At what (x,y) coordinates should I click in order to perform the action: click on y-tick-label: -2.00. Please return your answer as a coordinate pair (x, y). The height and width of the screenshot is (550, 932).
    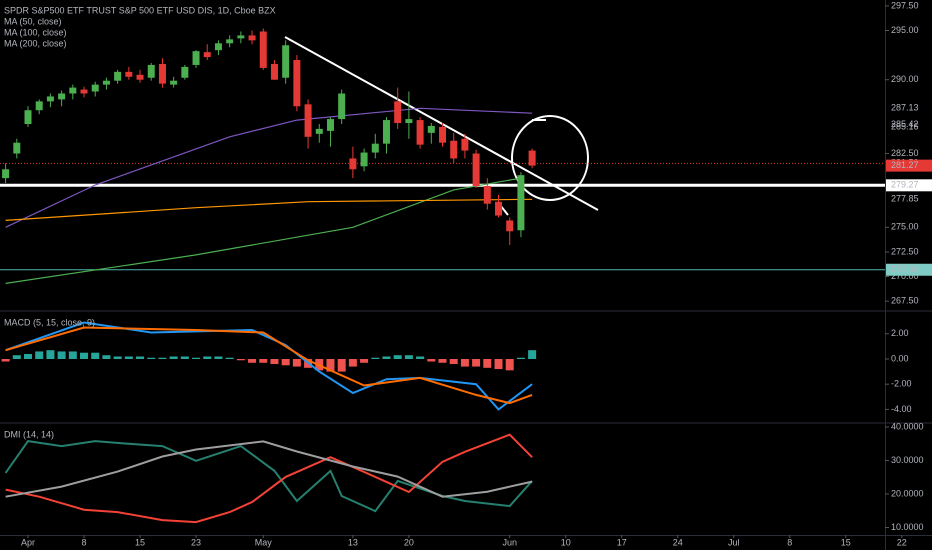
    Looking at the image, I should click on (901, 384).